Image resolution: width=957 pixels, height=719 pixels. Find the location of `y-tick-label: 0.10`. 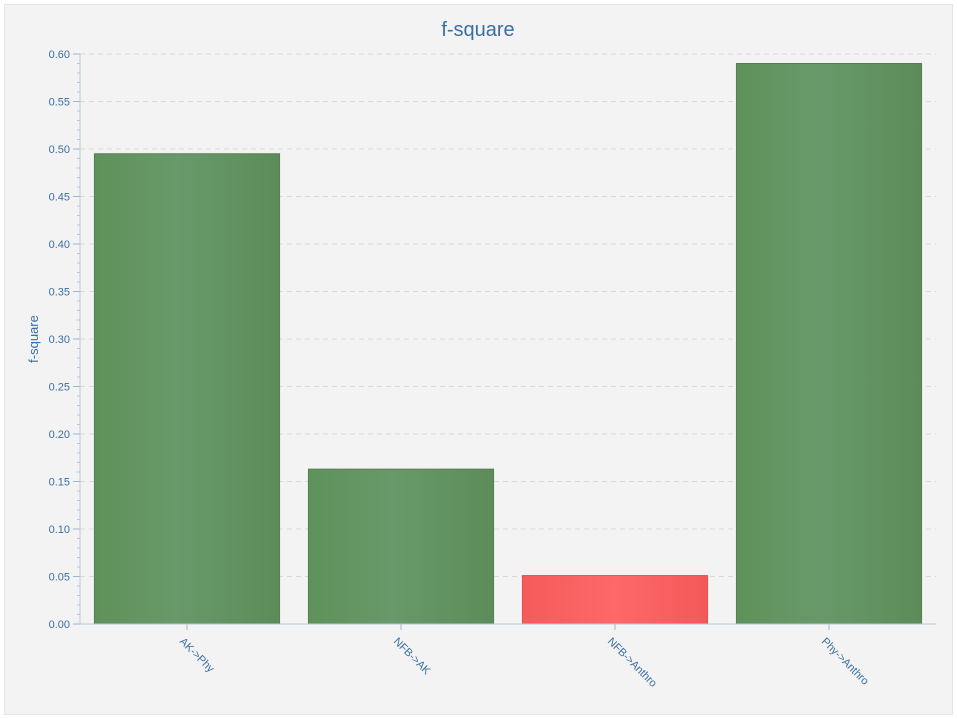

y-tick-label: 0.10 is located at coordinates (59, 530).